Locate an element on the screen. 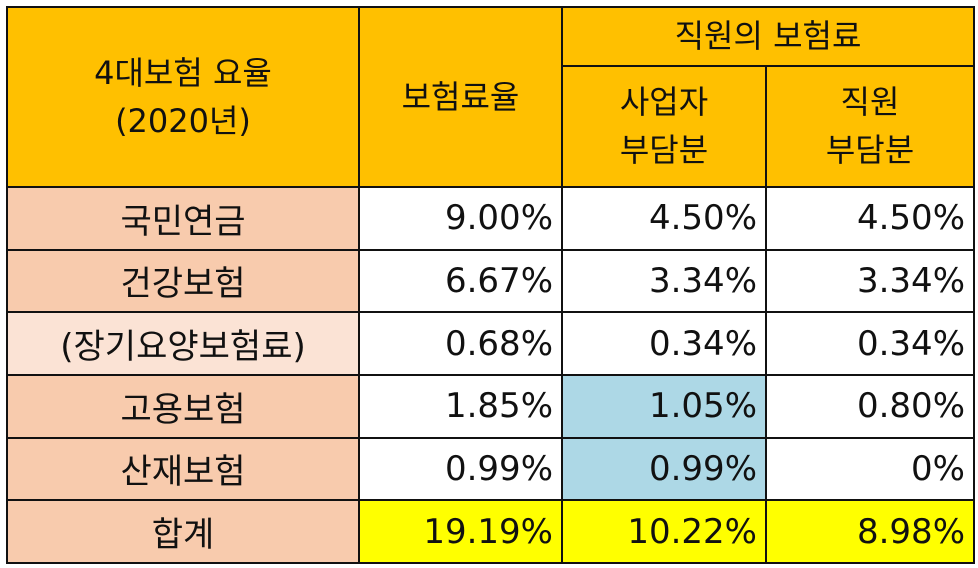  table-row: 건강보험 6.67% 3.34% 3.34% is located at coordinates (490, 281).